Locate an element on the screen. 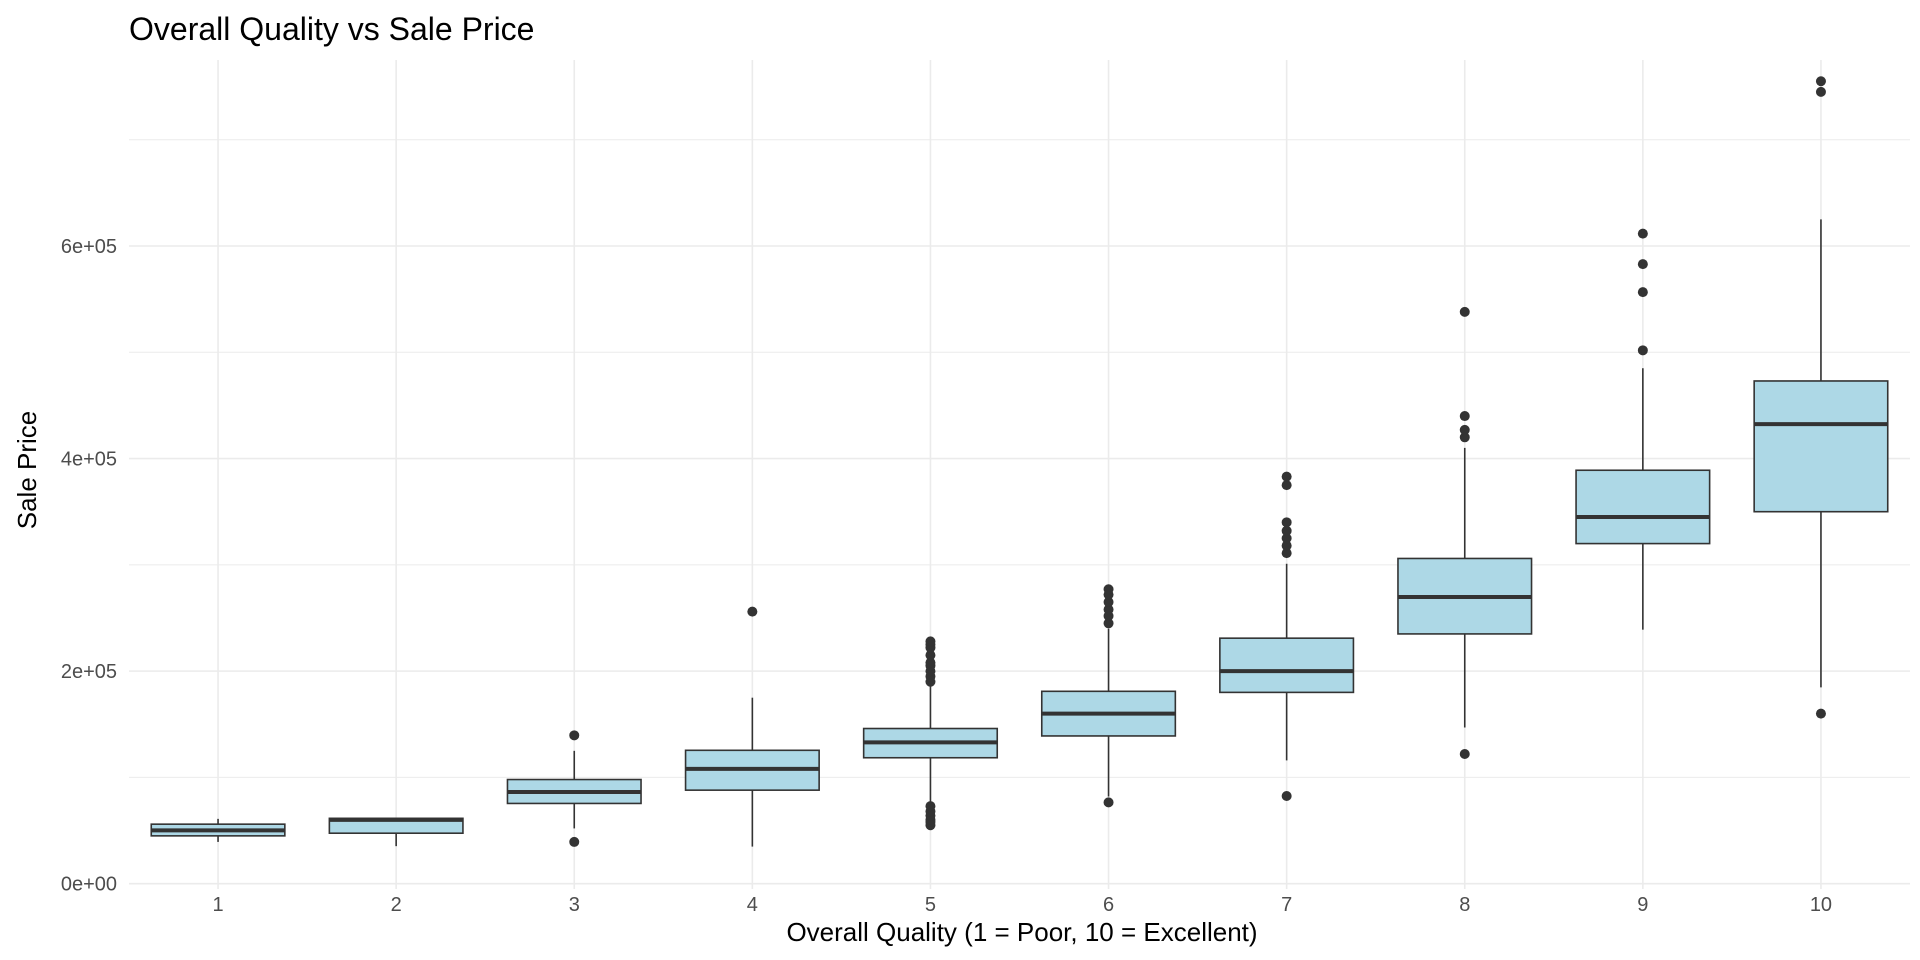 Image resolution: width=1920 pixels, height=960 pixels. x-tick-label: 2 is located at coordinates (396, 905).